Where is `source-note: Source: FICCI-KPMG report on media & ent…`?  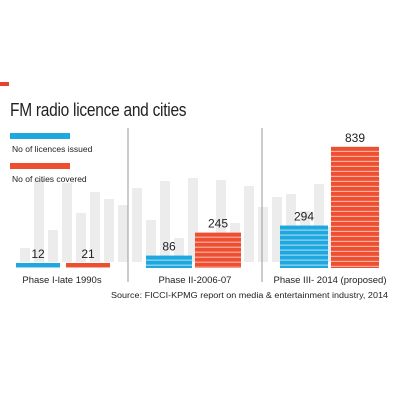
source-note: Source: FICCI-KPMG report on media & ent… is located at coordinates (249, 295).